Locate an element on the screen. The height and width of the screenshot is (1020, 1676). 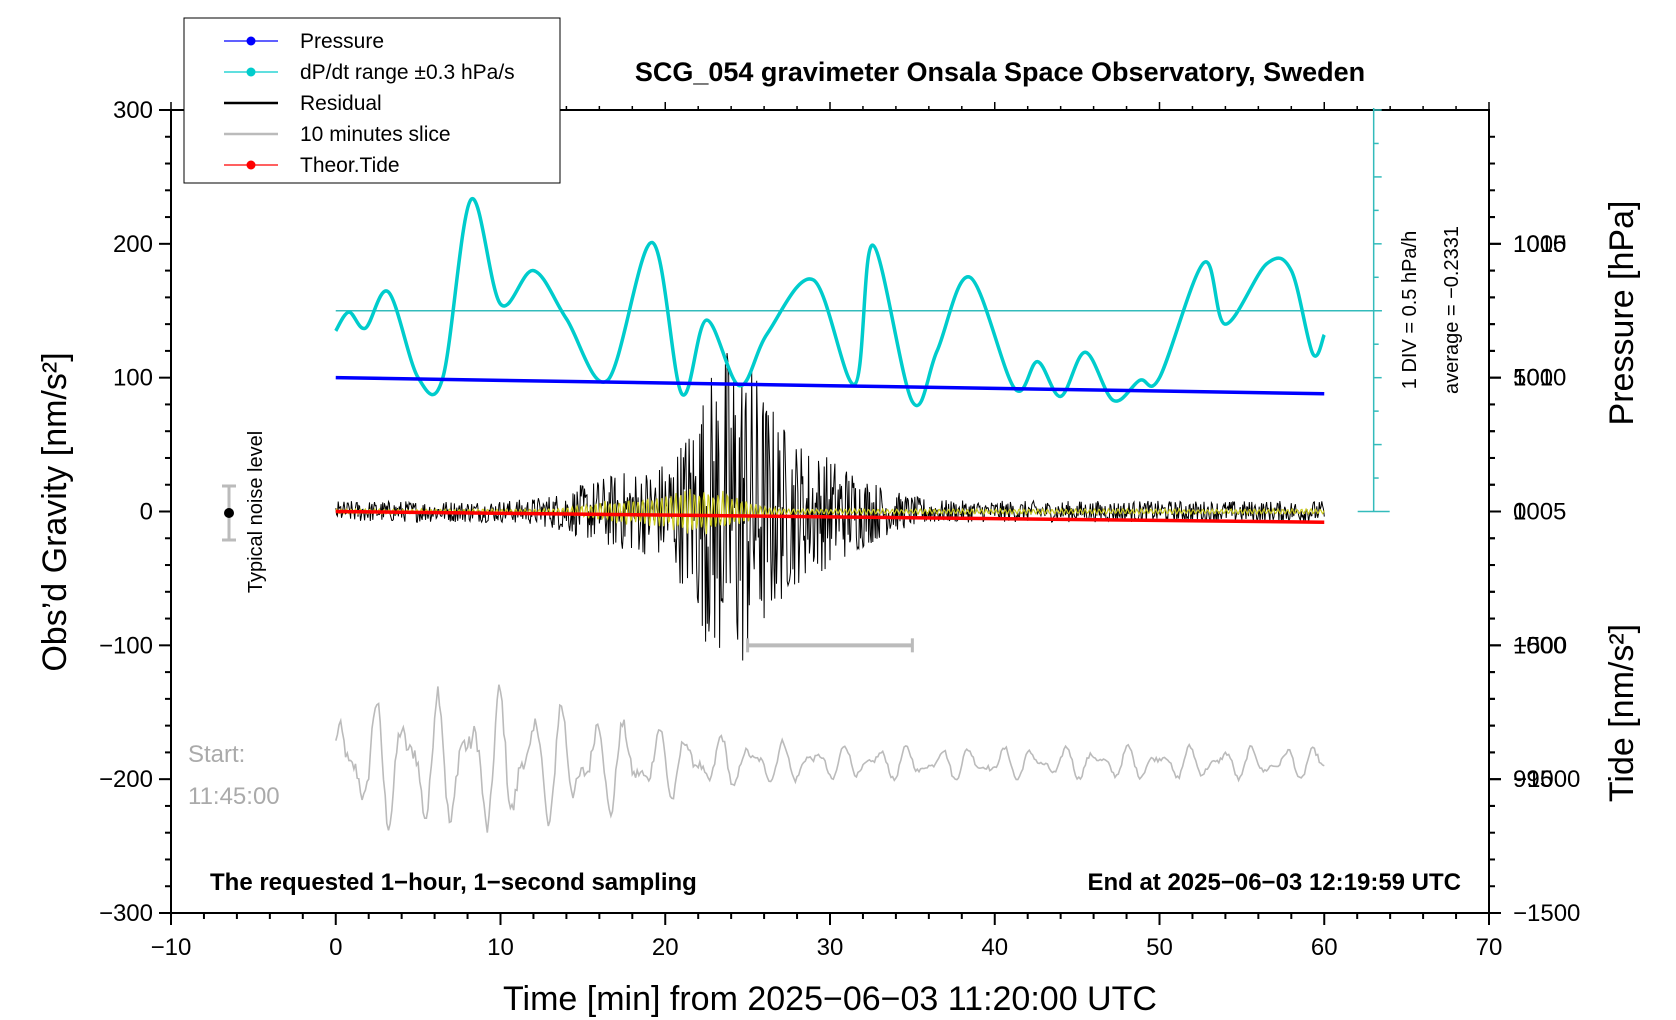
pressure-axis-title: Pressure [hPa] is located at coordinates (1622, 313).